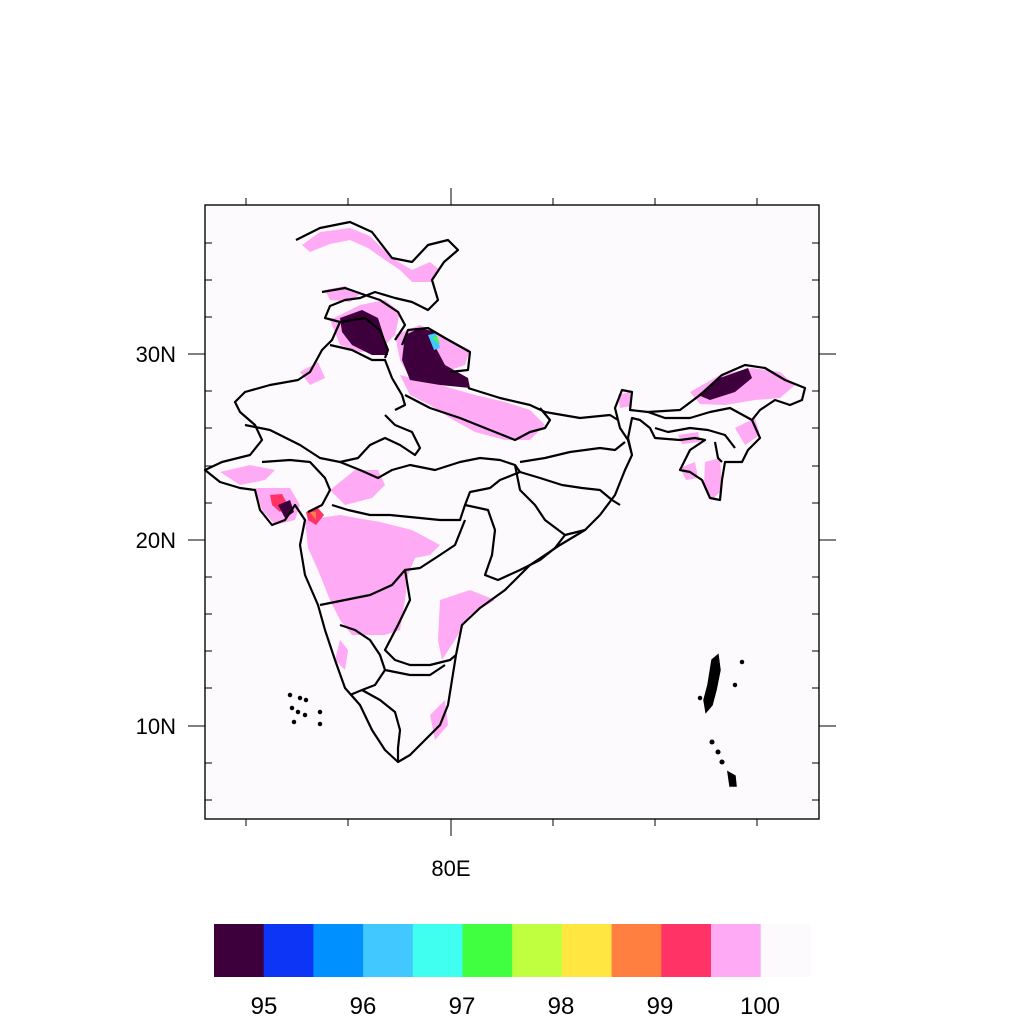 This screenshot has width=1024, height=1024. I want to click on colorbar-label-97: 97, so click(462, 1006).